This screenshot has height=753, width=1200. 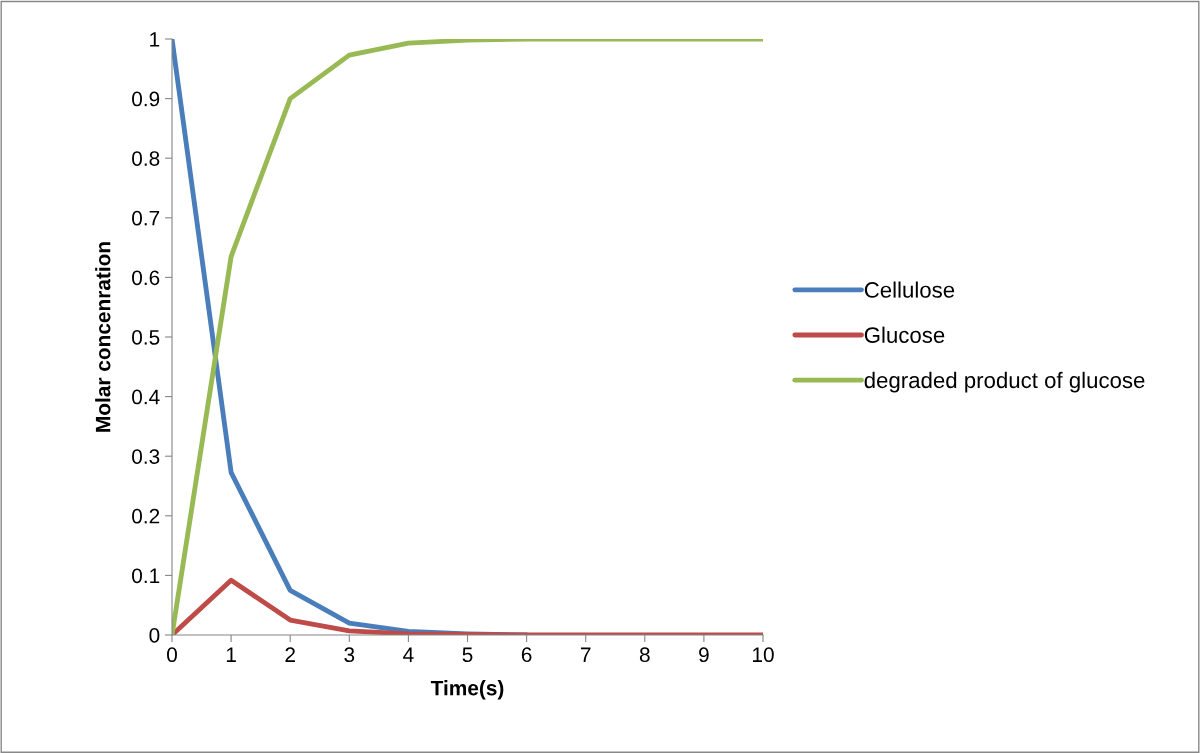 What do you see at coordinates (146, 397) in the screenshot?
I see `y-tick-label: 0.4` at bounding box center [146, 397].